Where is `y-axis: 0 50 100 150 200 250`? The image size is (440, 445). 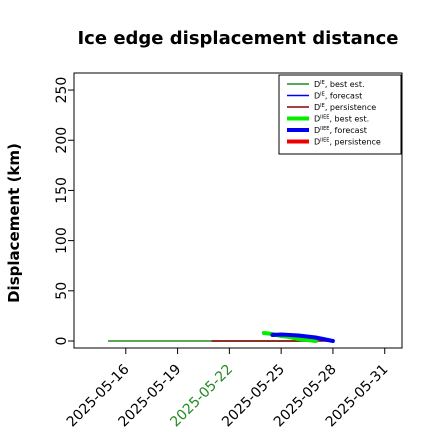 y-axis: 0 50 100 150 200 250 is located at coordinates (64, 211).